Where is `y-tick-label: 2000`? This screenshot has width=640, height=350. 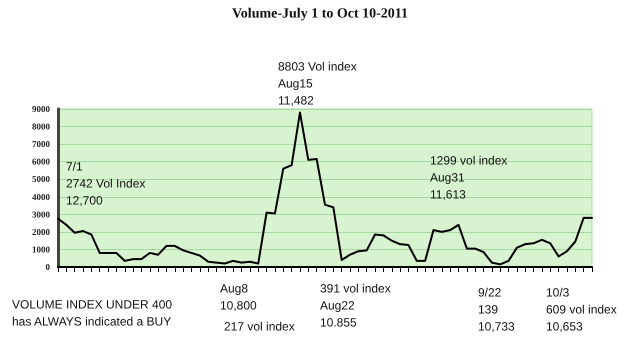
y-tick-label: 2000 is located at coordinates (41, 231).